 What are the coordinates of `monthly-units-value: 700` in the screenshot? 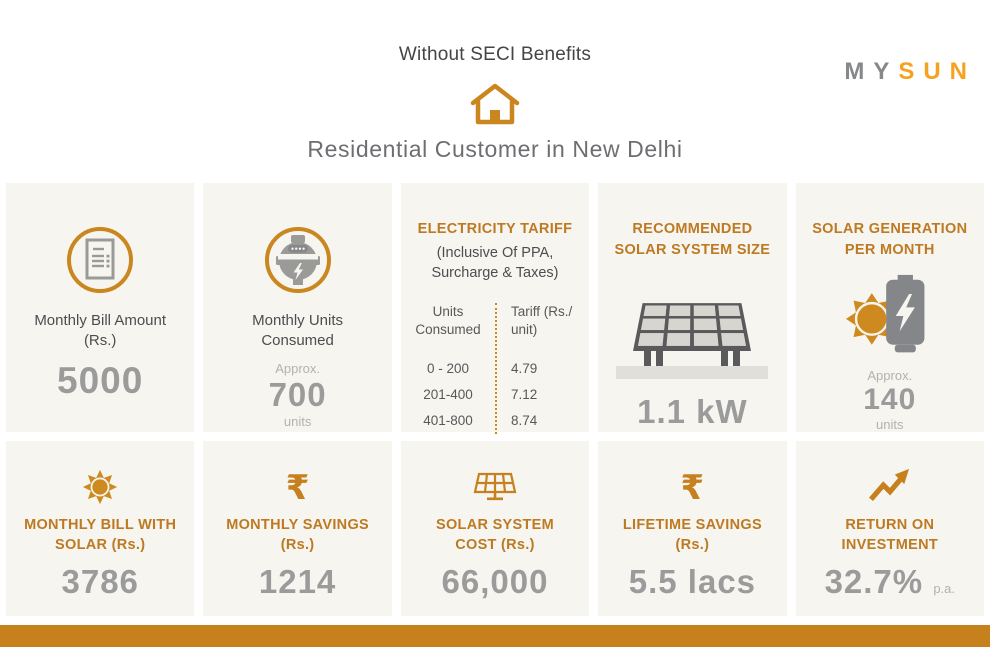 It's located at (297, 394).